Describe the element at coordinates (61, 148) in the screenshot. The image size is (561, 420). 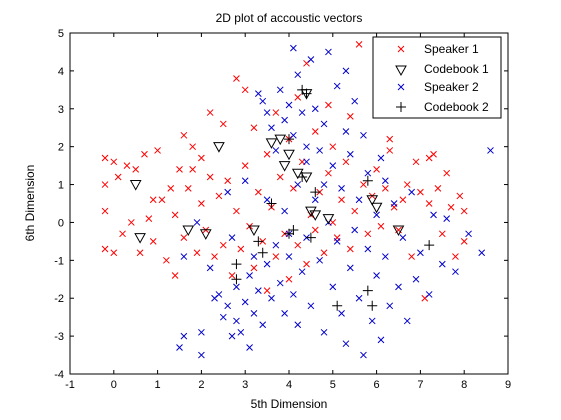
I see `y-tick-label: 2` at that location.